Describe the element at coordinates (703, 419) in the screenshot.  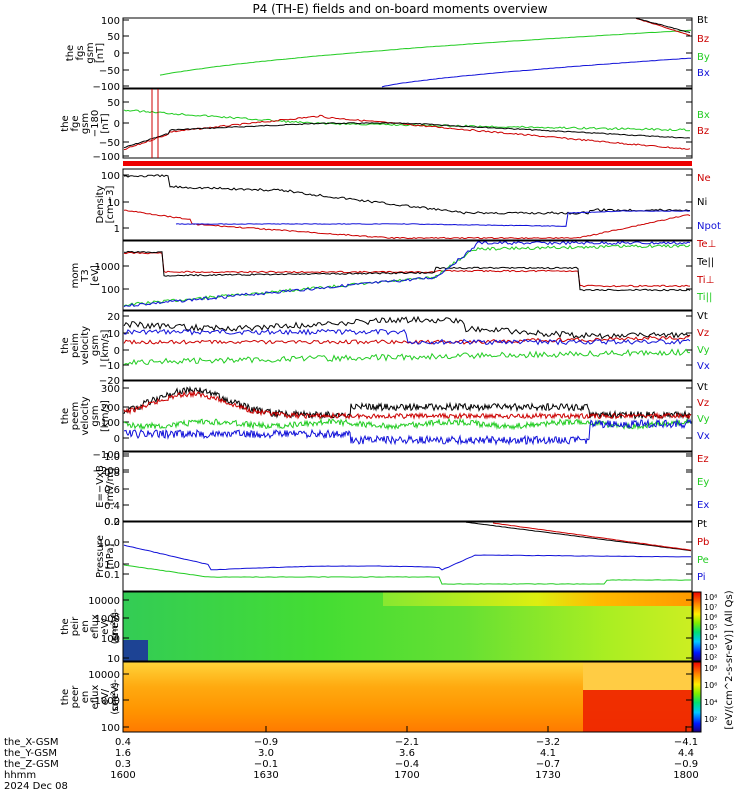
I see `legend-label: Vy` at that location.